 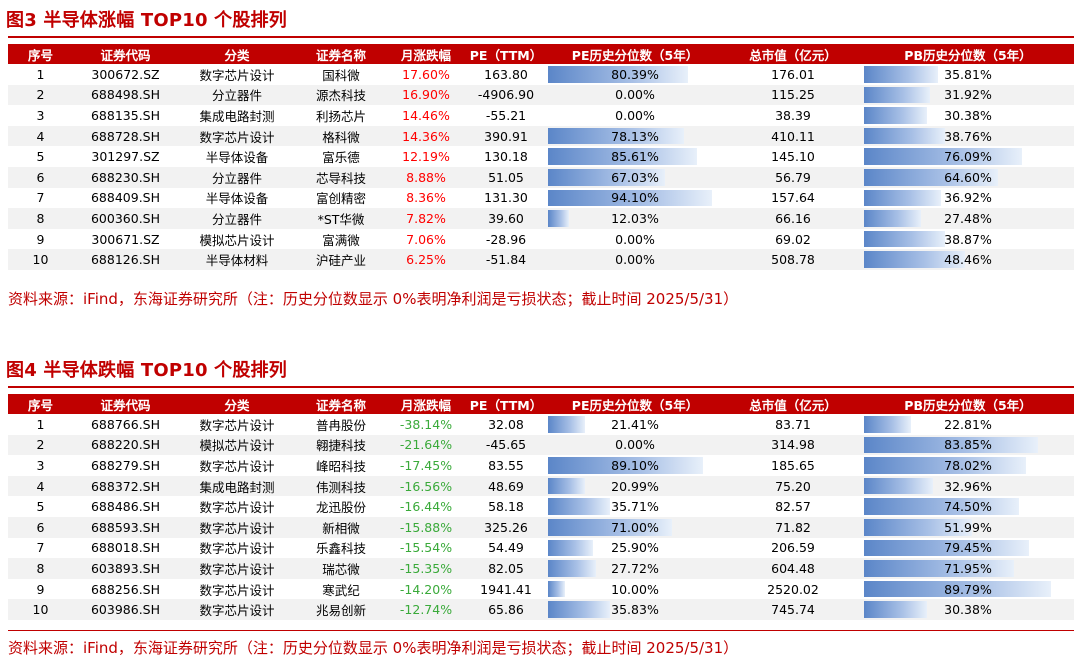 I want to click on pe-percentile-cell: 78.13%, so click(x=635, y=136).